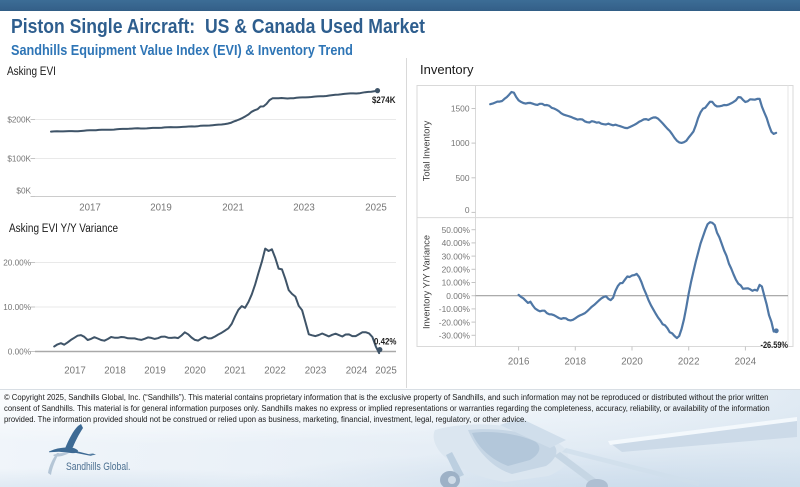  Describe the element at coordinates (427, 150) in the screenshot. I see `svg-text: Total Inventory` at that location.